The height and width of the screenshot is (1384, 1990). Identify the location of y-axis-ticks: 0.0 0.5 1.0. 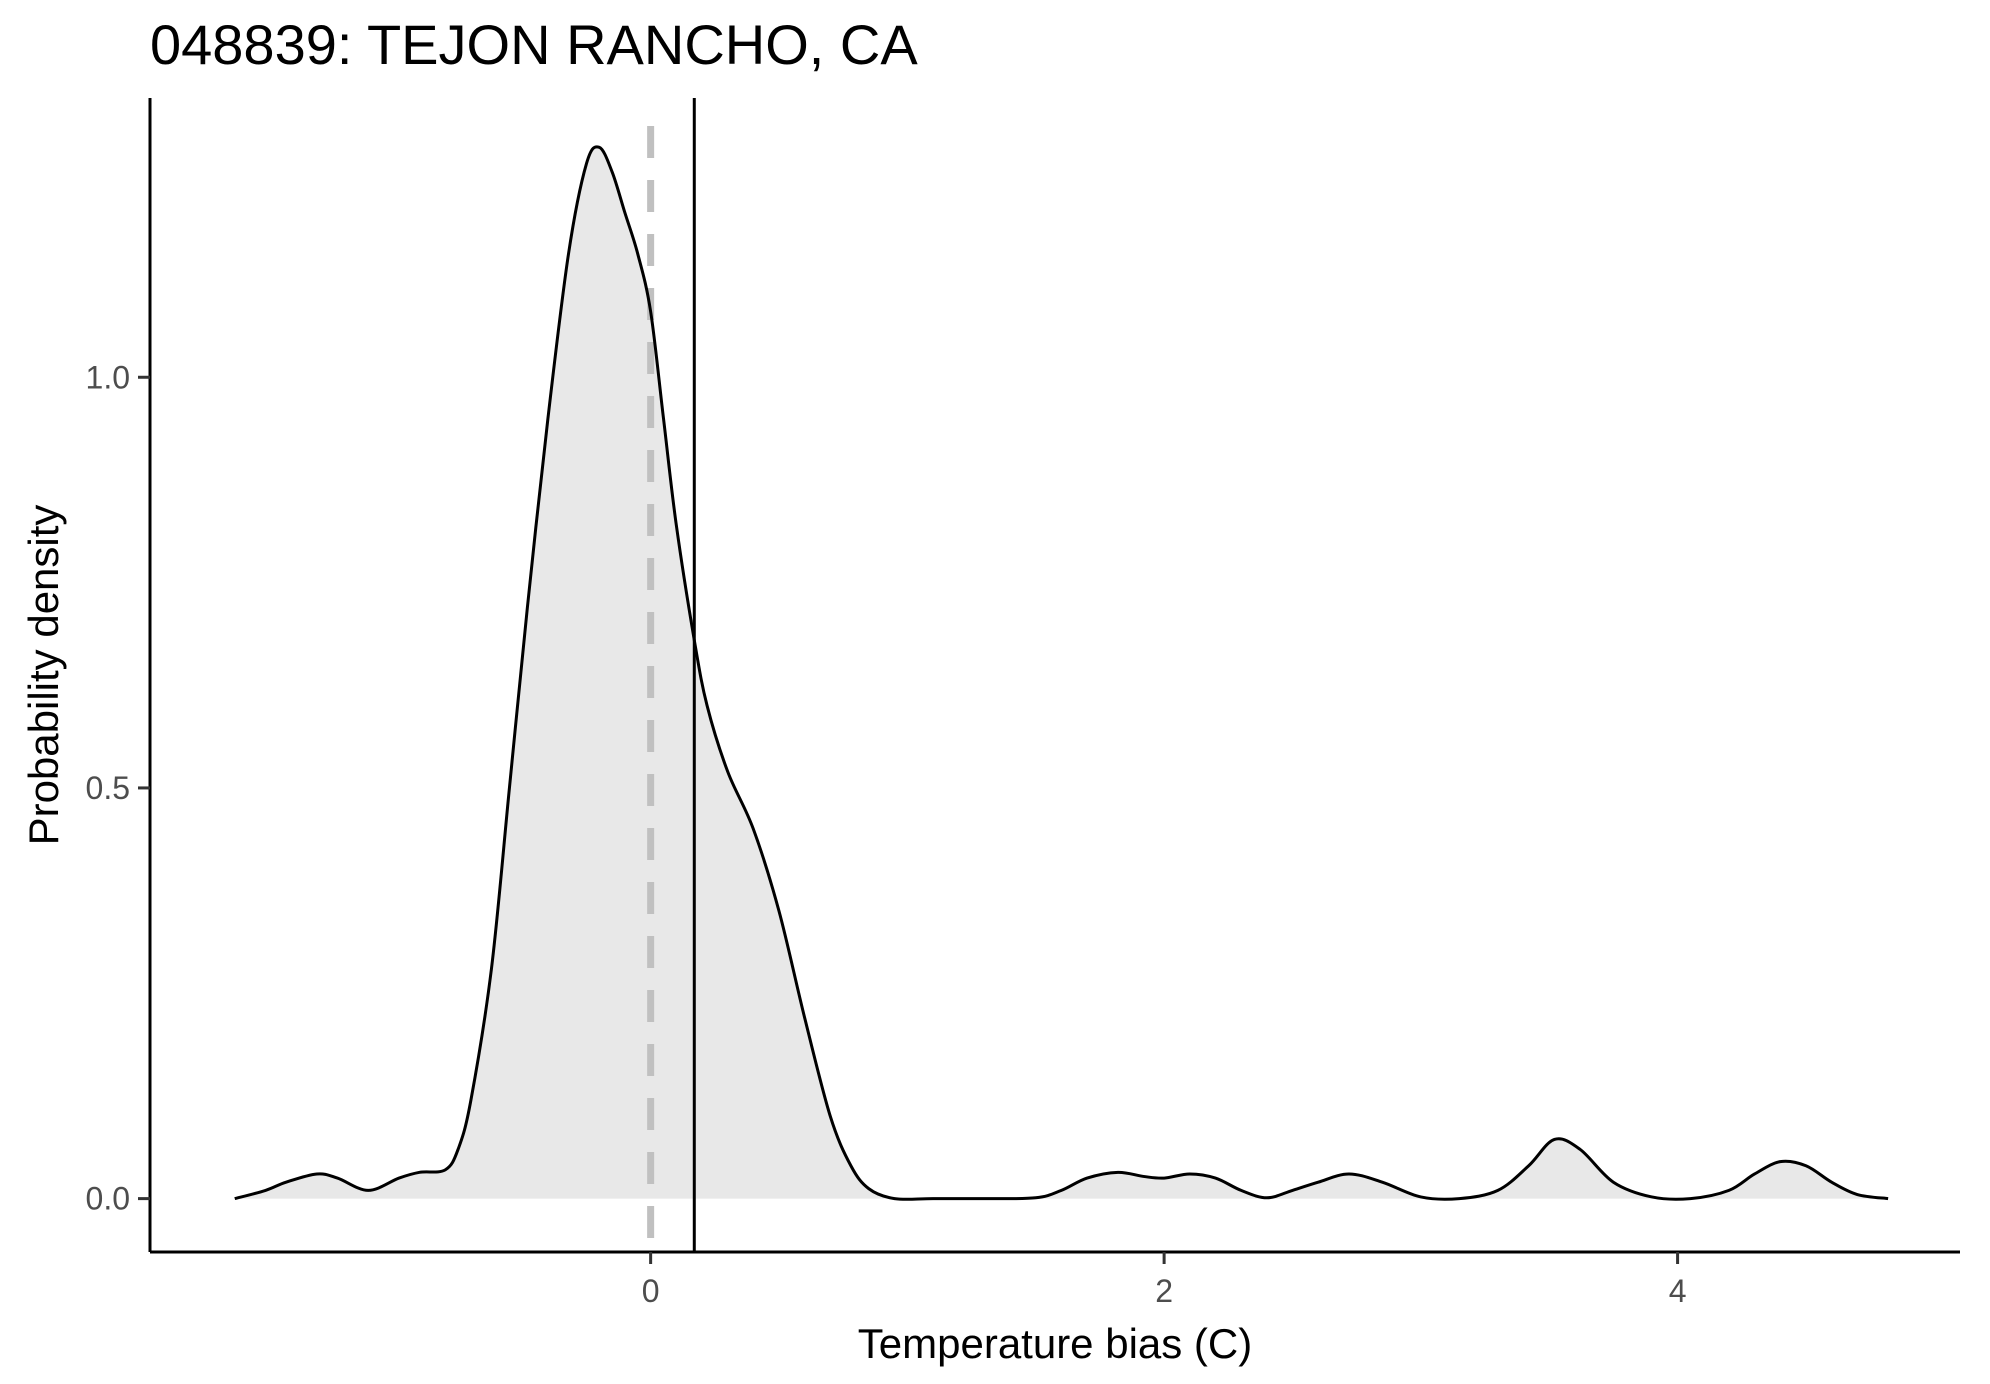
(118, 788).